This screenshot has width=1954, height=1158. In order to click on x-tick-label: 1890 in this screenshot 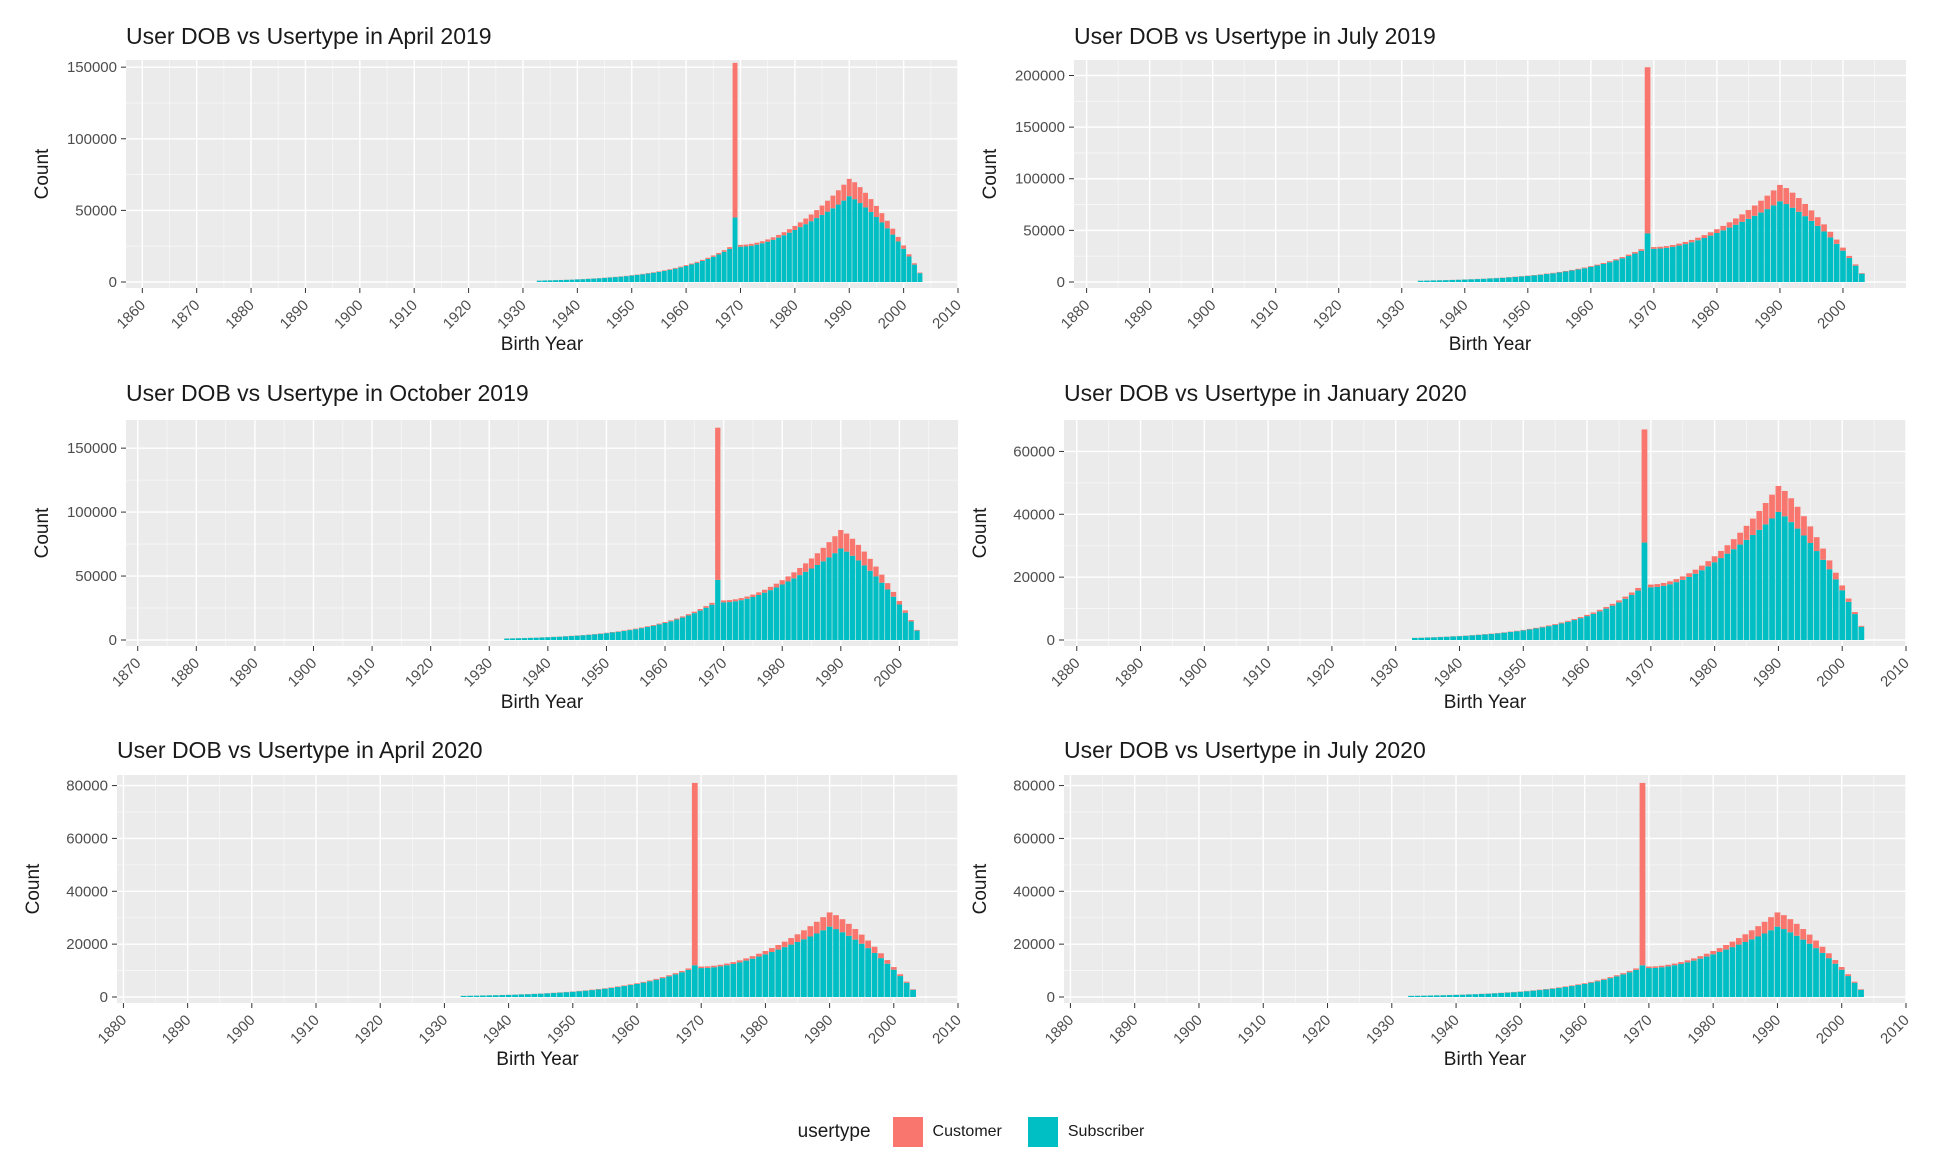, I will do `click(1139, 315)`.